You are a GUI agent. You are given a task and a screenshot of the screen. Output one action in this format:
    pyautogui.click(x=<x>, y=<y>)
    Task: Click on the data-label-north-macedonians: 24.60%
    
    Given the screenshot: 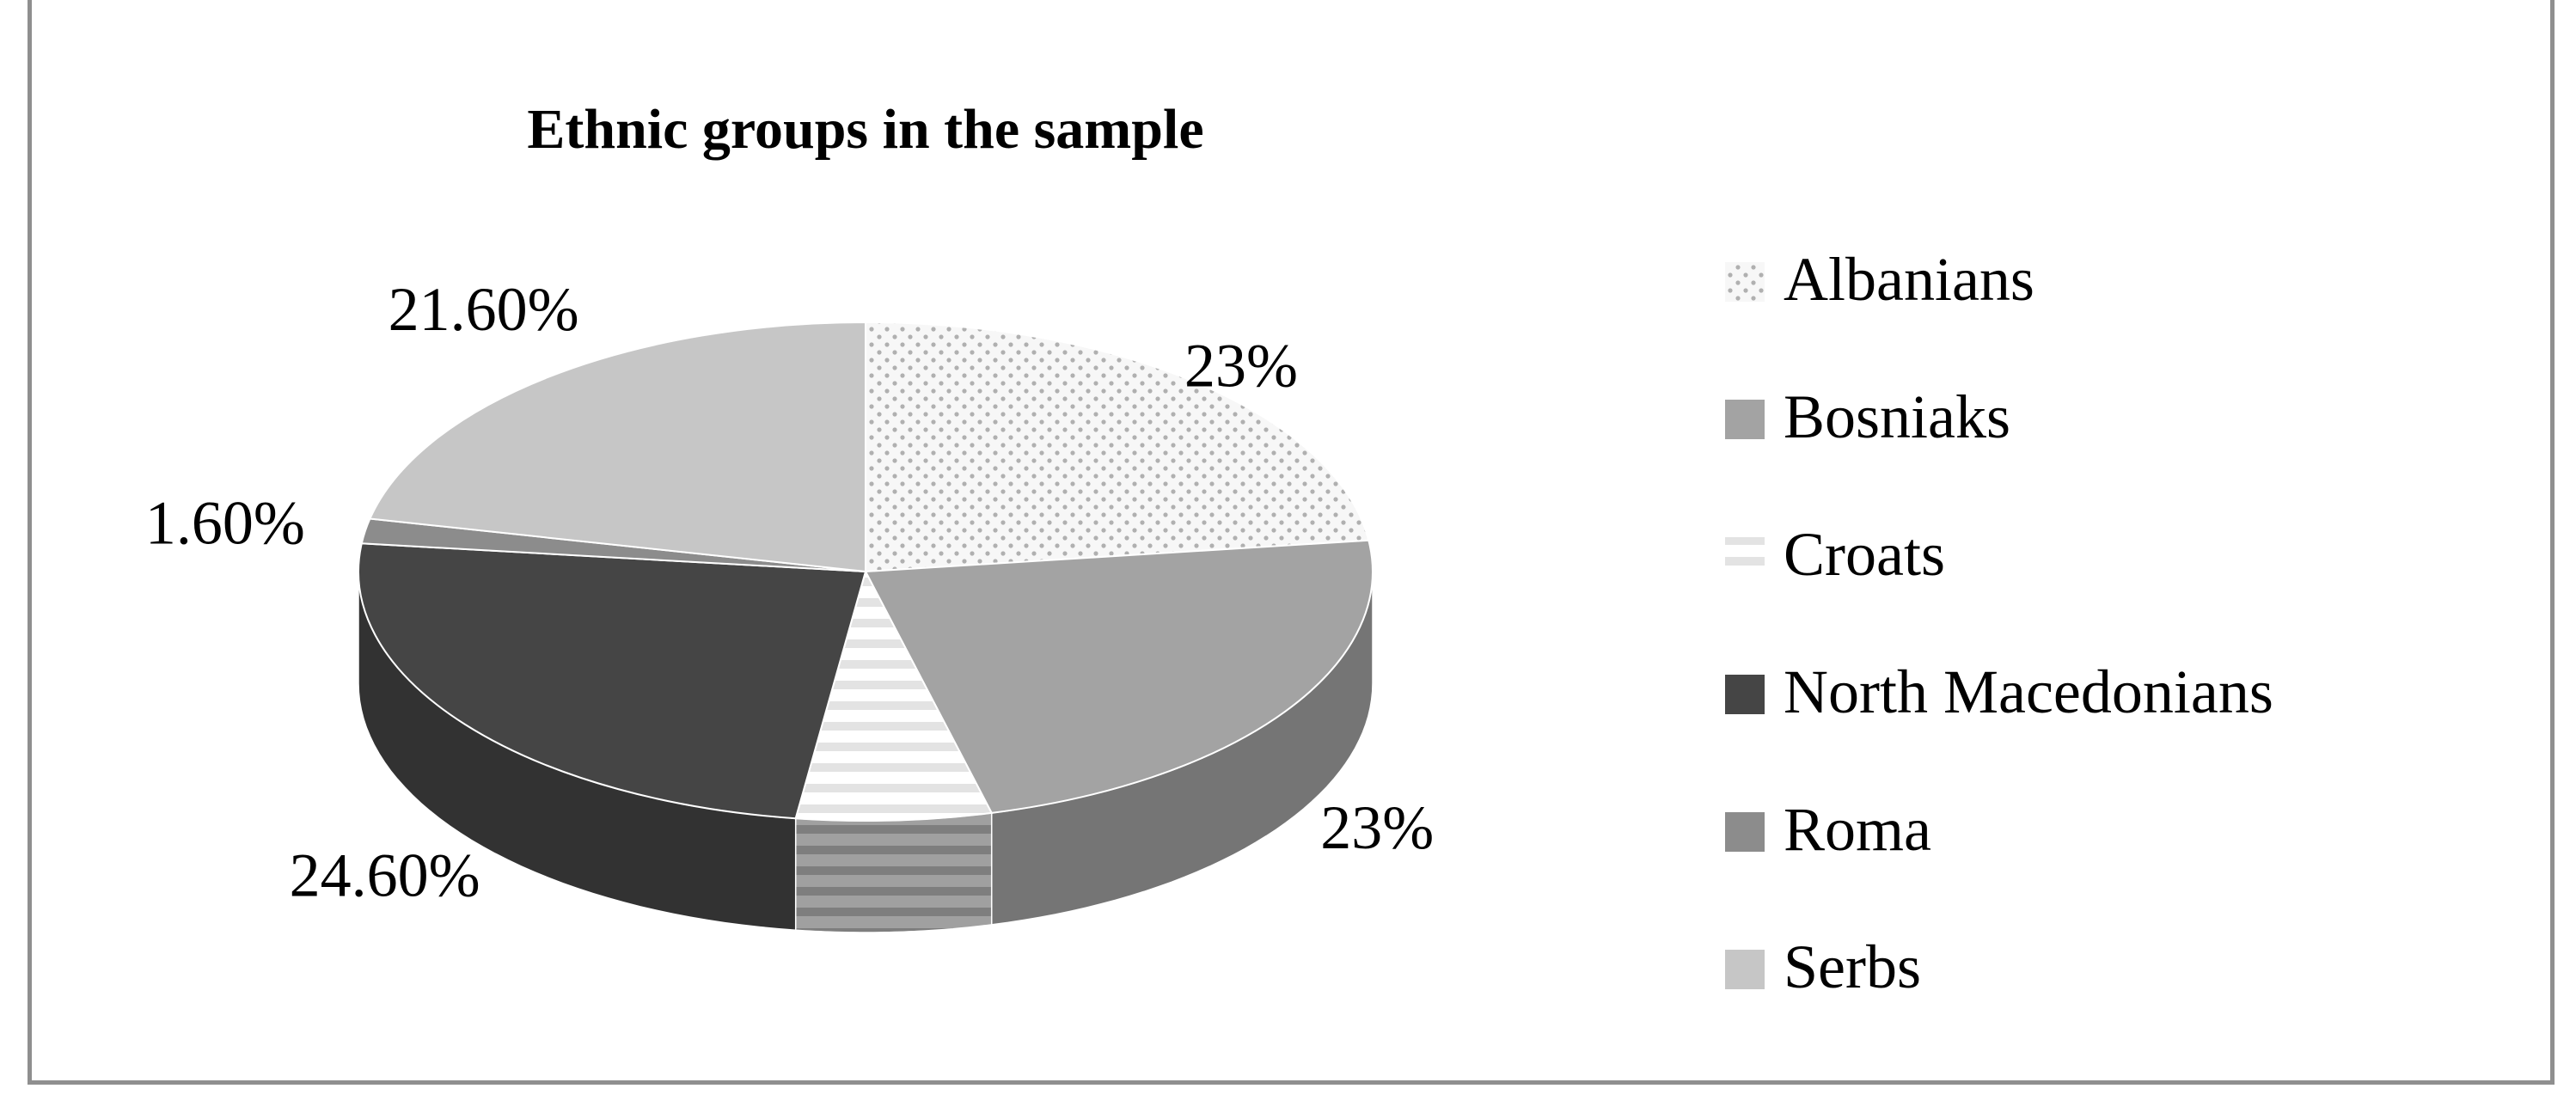 What is the action you would take?
    pyautogui.click(x=385, y=875)
    